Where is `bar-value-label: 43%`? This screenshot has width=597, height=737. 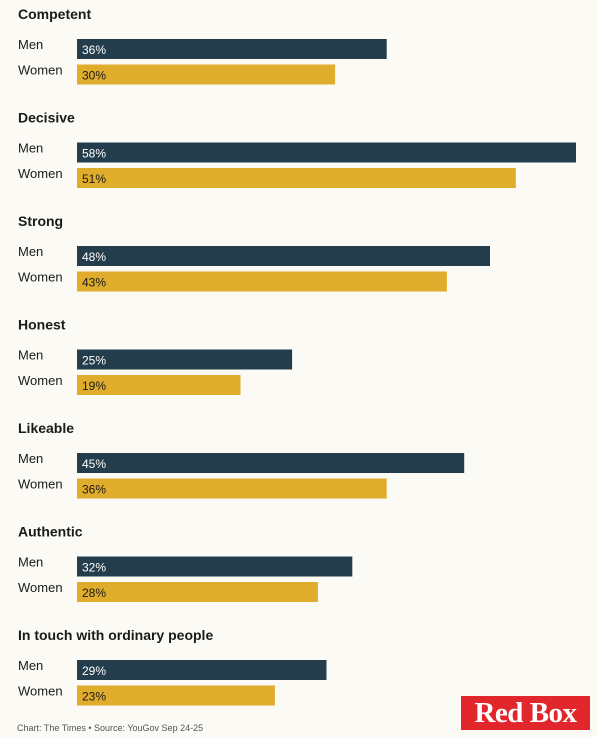
bar-value-label: 43% is located at coordinates (94, 283).